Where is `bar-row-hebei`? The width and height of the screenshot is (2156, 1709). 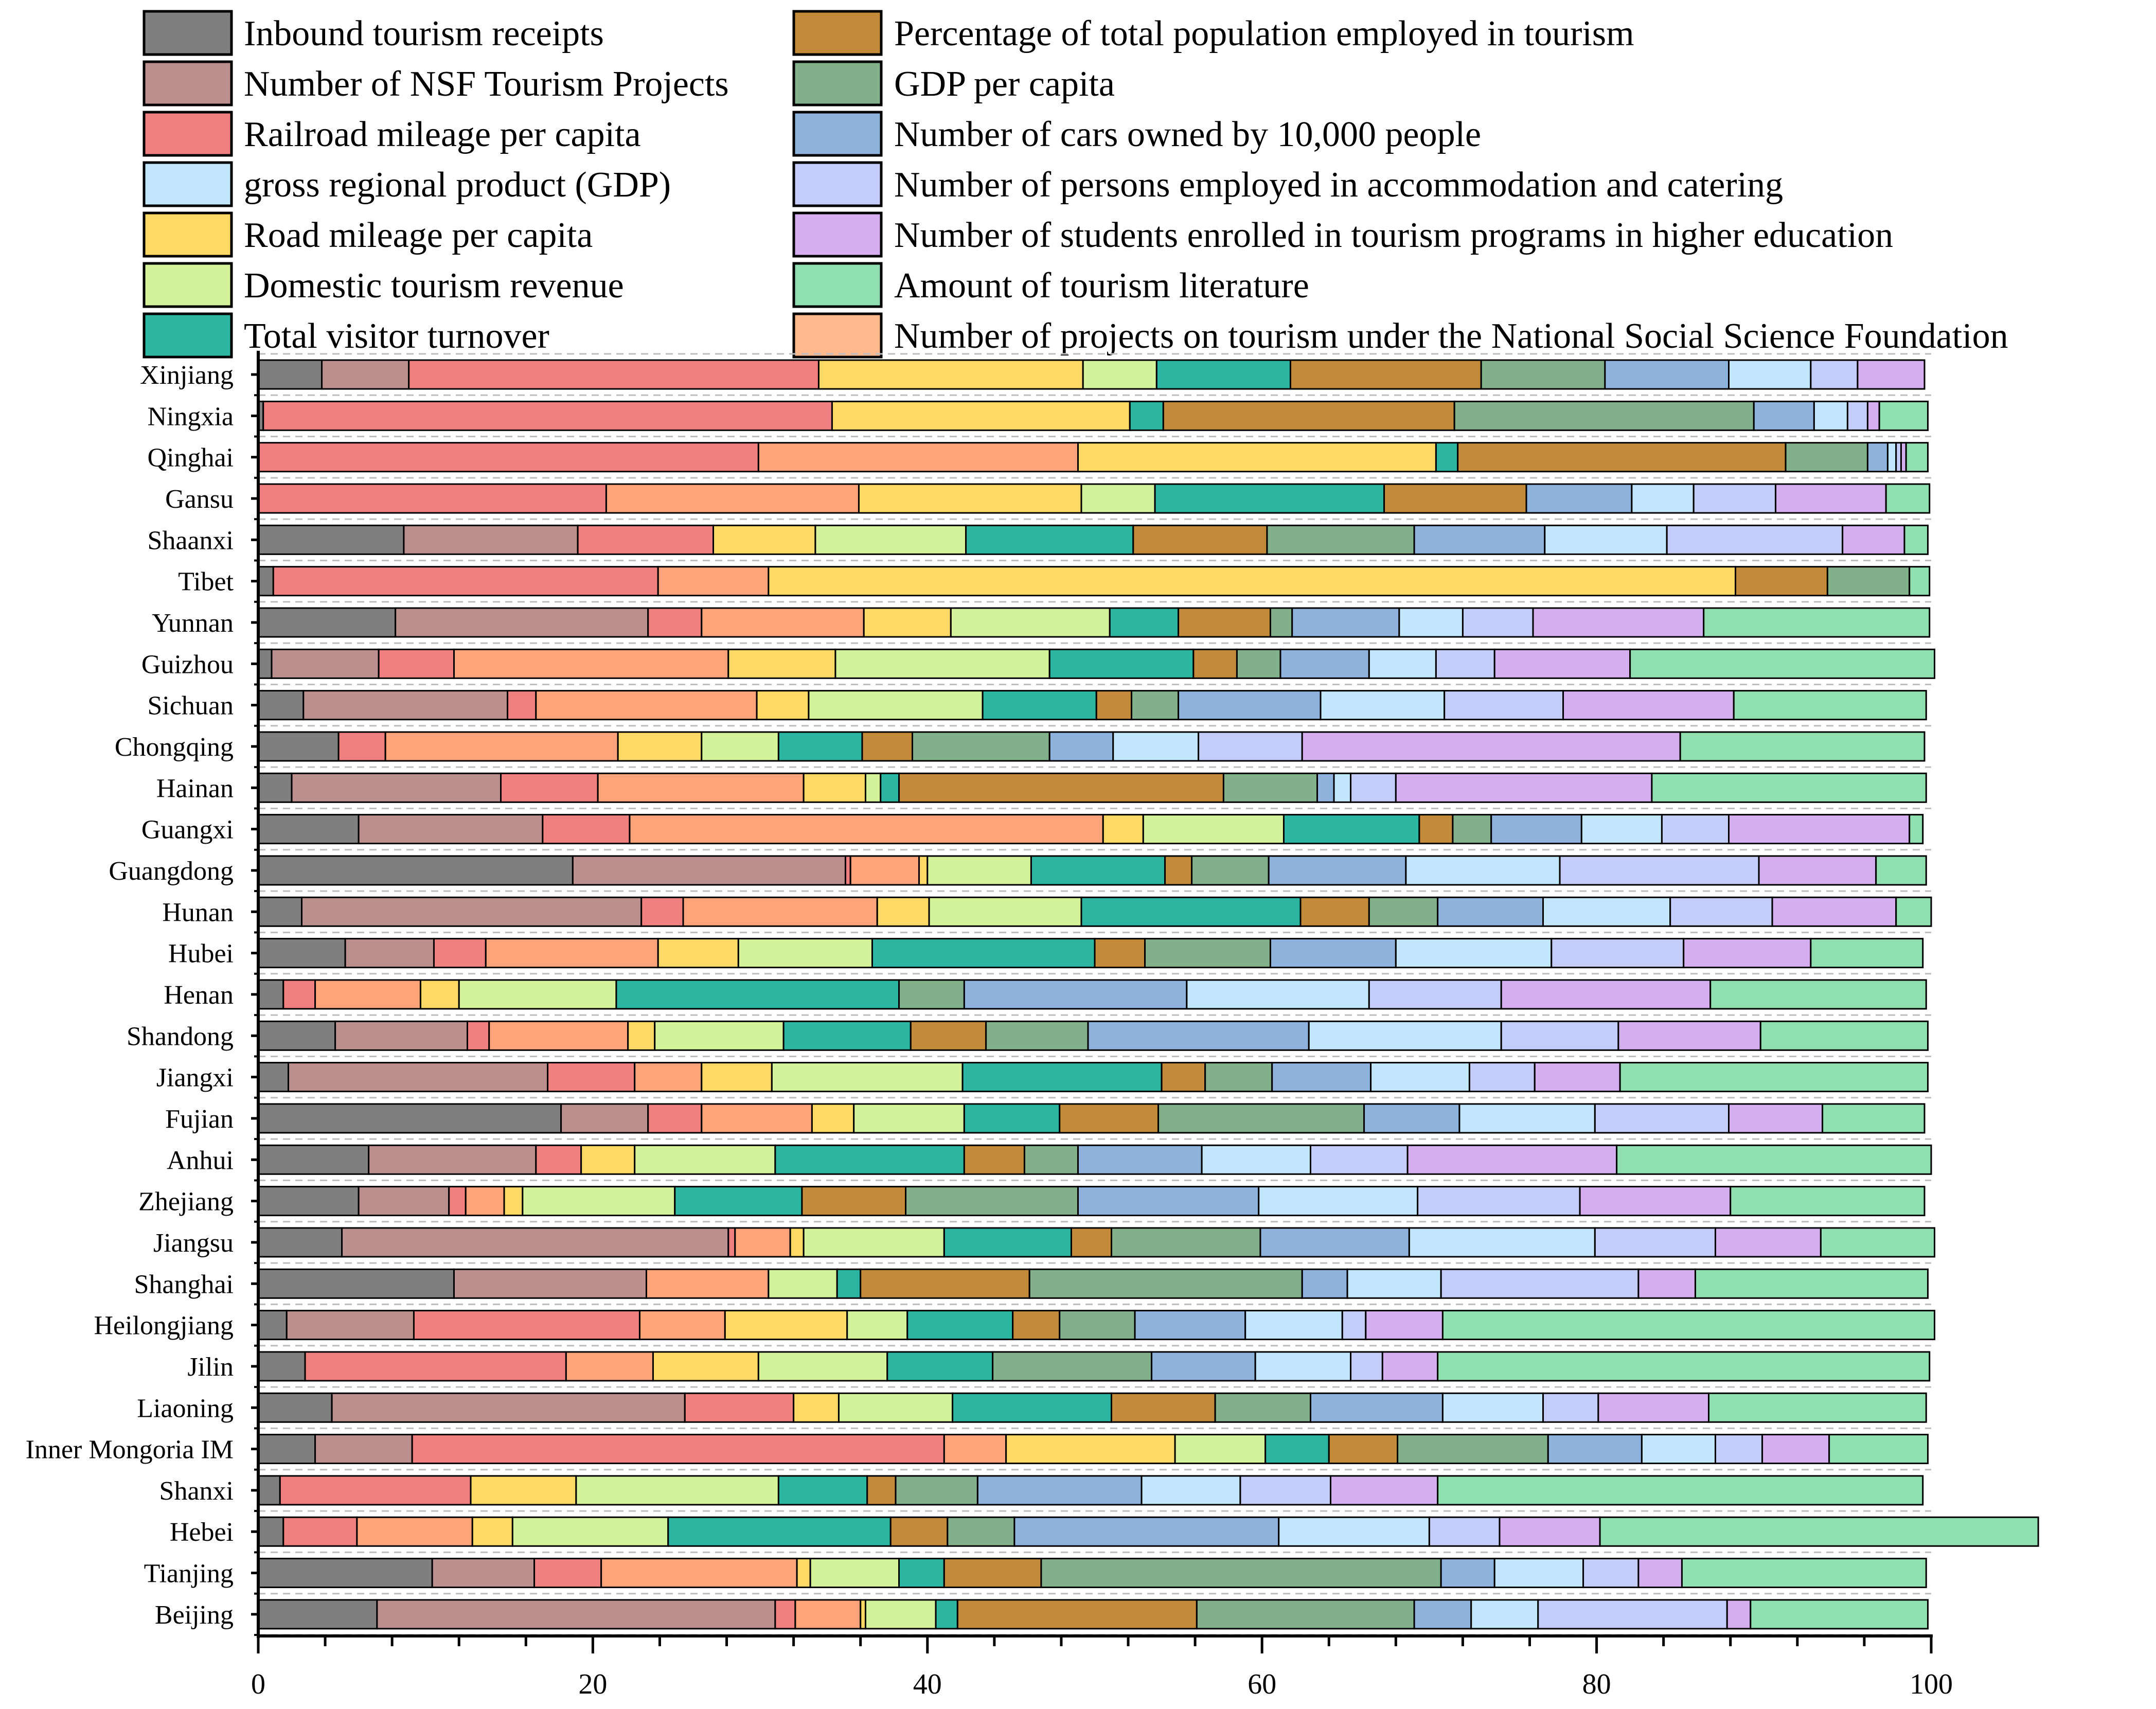 bar-row-hebei is located at coordinates (1148, 1531).